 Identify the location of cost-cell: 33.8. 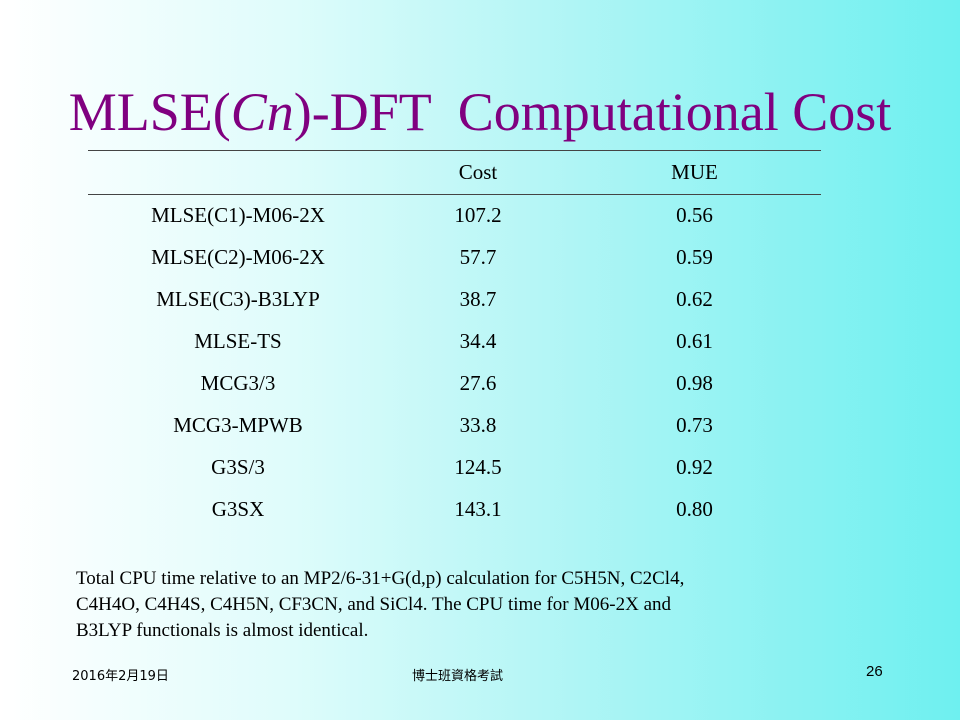
(478, 425).